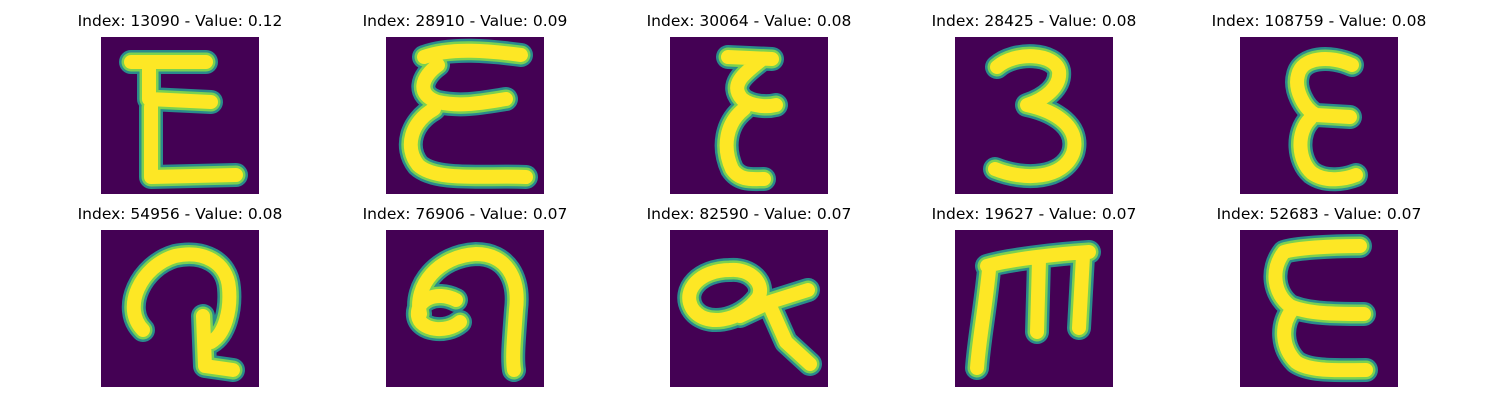 The height and width of the screenshot is (400, 1500). I want to click on panel-title: Index: 19627 - Value: 0.07, so click(1034, 214).